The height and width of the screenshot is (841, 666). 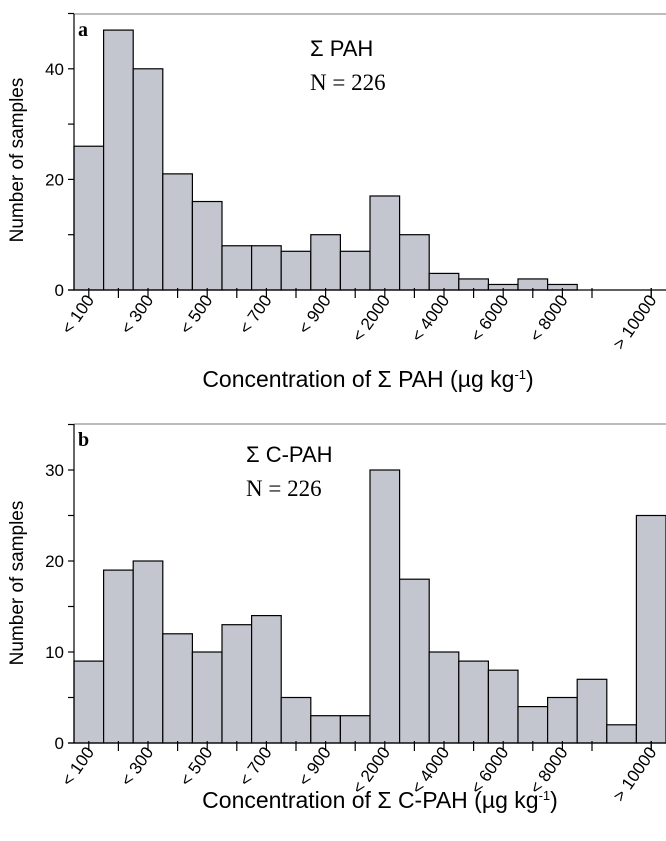 What do you see at coordinates (431, 318) in the screenshot?
I see `x-tick-label: < 4000` at bounding box center [431, 318].